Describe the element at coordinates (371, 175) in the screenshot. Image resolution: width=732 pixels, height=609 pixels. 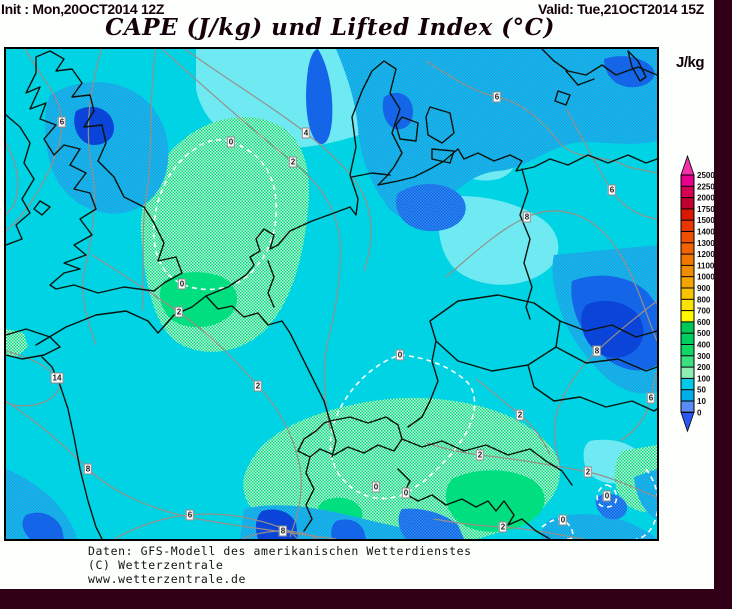
I see `denmark-germany-border` at that location.